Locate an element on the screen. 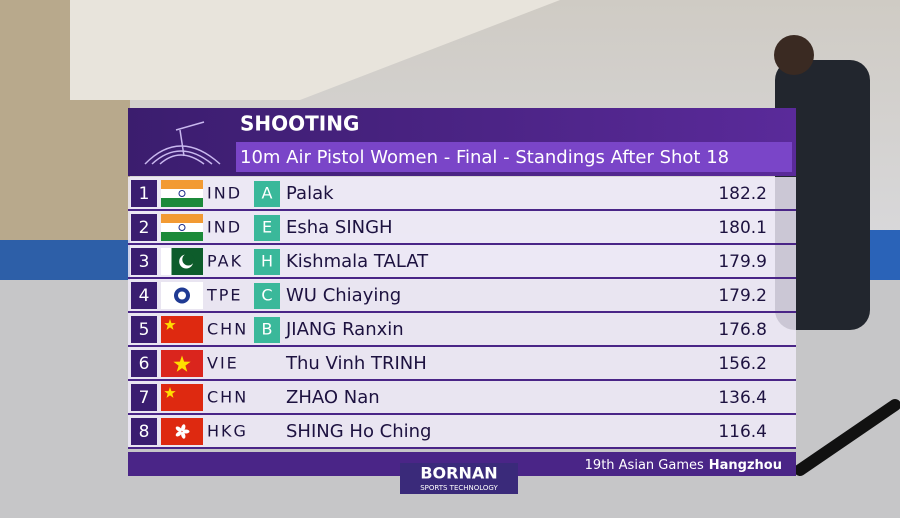 The height and width of the screenshot is (522, 900). footer-text: 19th Asian Games Hangzhou is located at coordinates (683, 465).